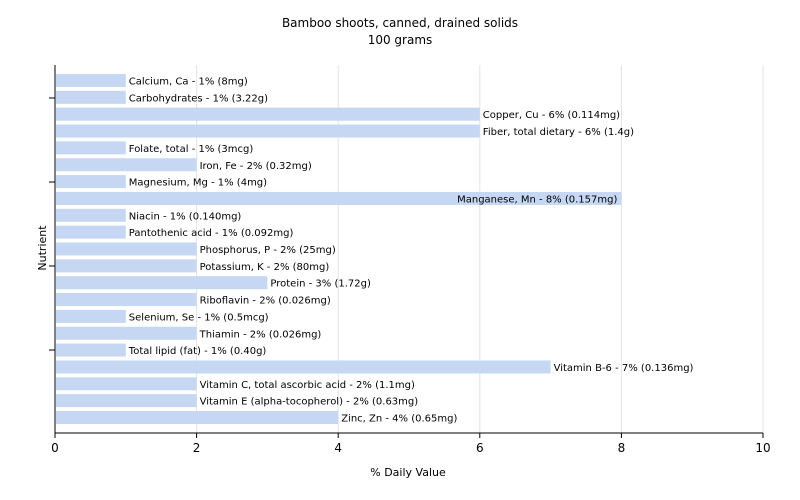  What do you see at coordinates (320, 284) in the screenshot?
I see `bar-value-label: Protein - 3% (1.72g)` at bounding box center [320, 284].